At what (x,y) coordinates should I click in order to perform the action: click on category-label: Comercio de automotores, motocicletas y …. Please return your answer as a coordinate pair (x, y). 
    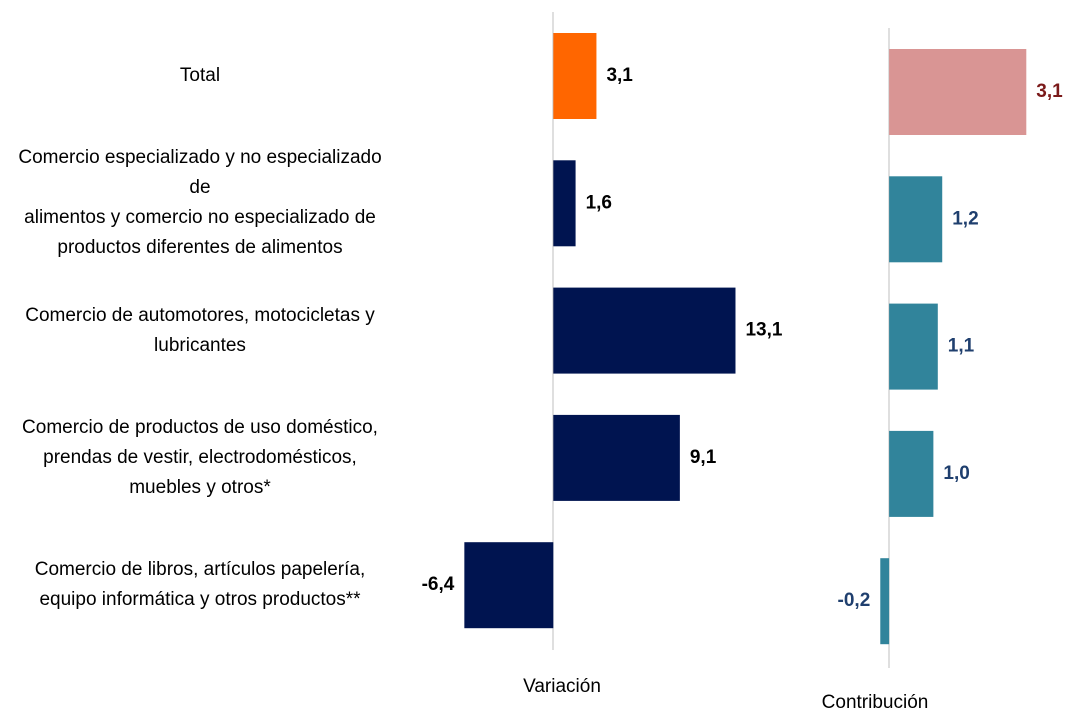
    Looking at the image, I should click on (200, 330).